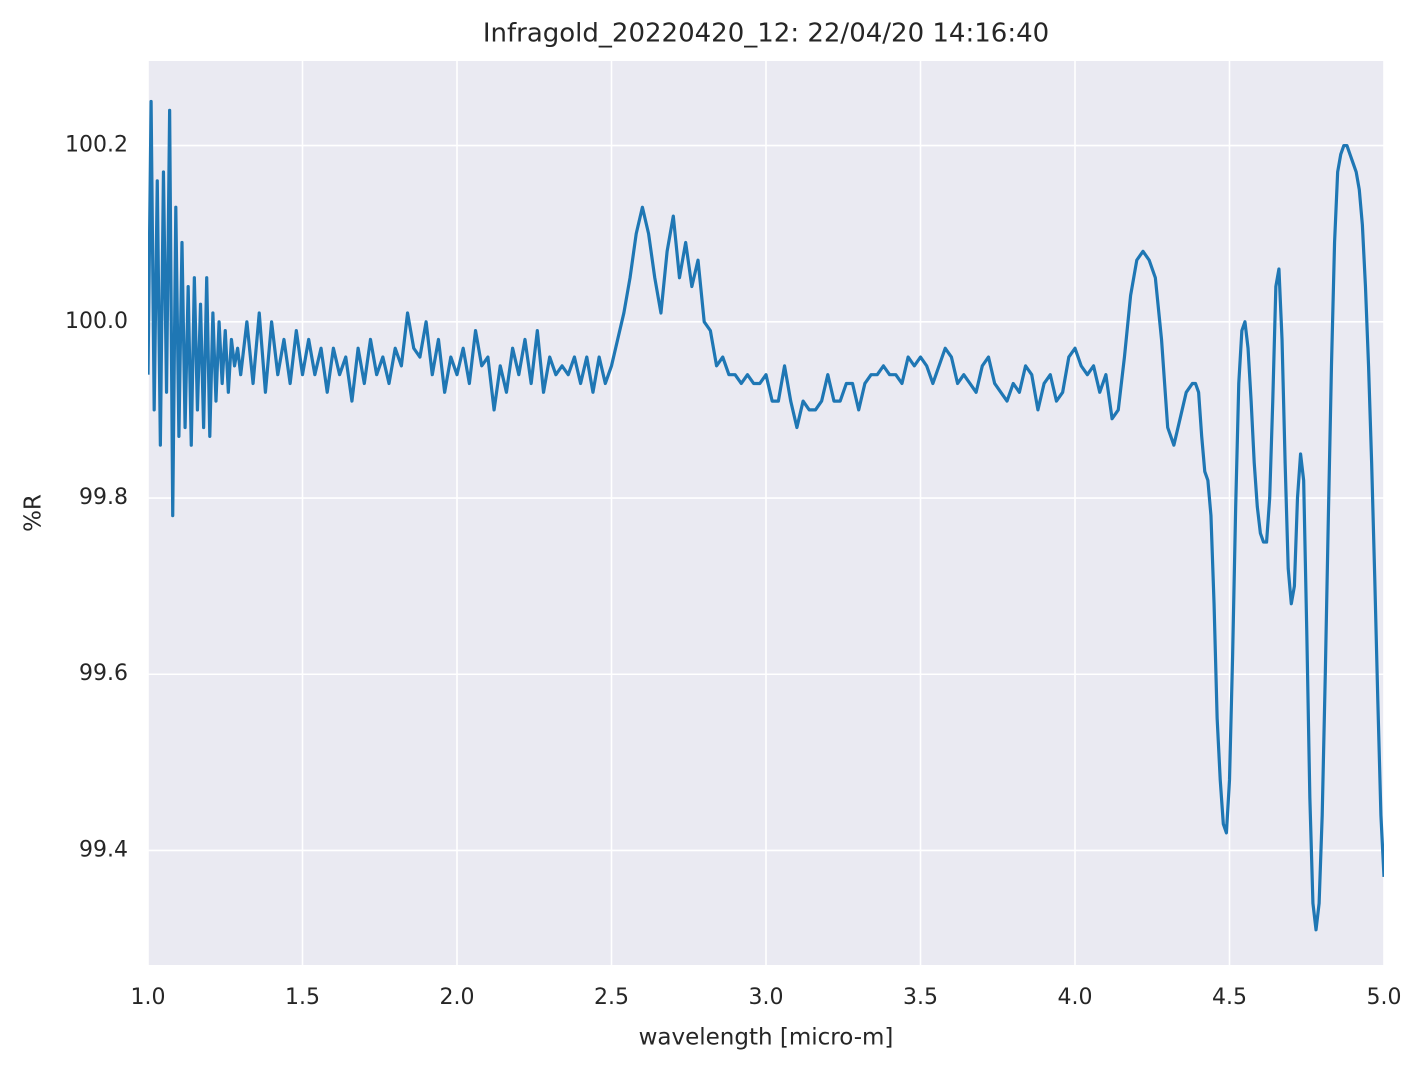 The width and height of the screenshot is (1425, 1069). Describe the element at coordinates (1229, 997) in the screenshot. I see `x-tick-label: 4.5` at that location.